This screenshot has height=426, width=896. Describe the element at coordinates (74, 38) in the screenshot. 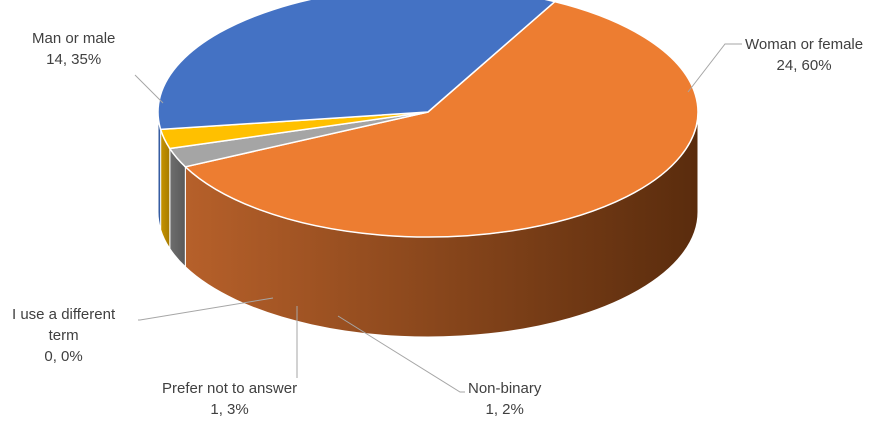

I see `slice-label-name: Man or male` at that location.